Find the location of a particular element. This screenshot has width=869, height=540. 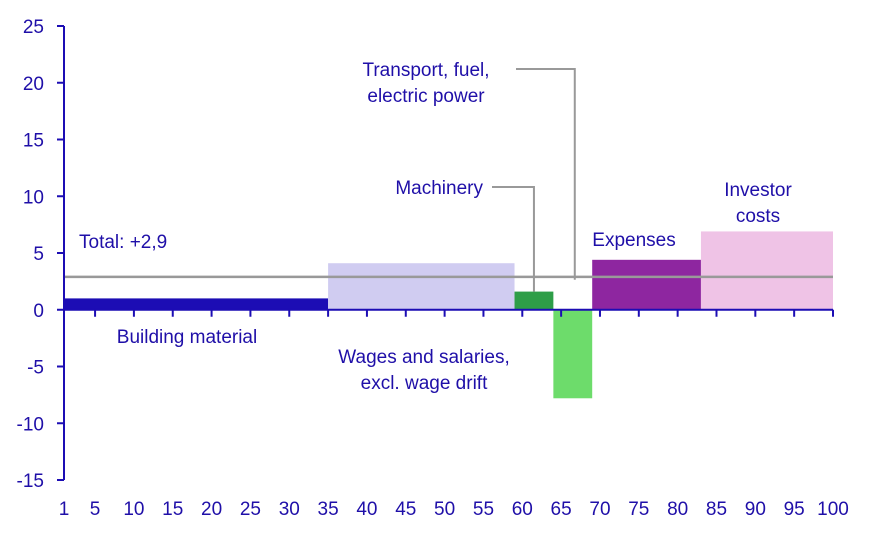

y-tick-label: 0 is located at coordinates (38, 311).